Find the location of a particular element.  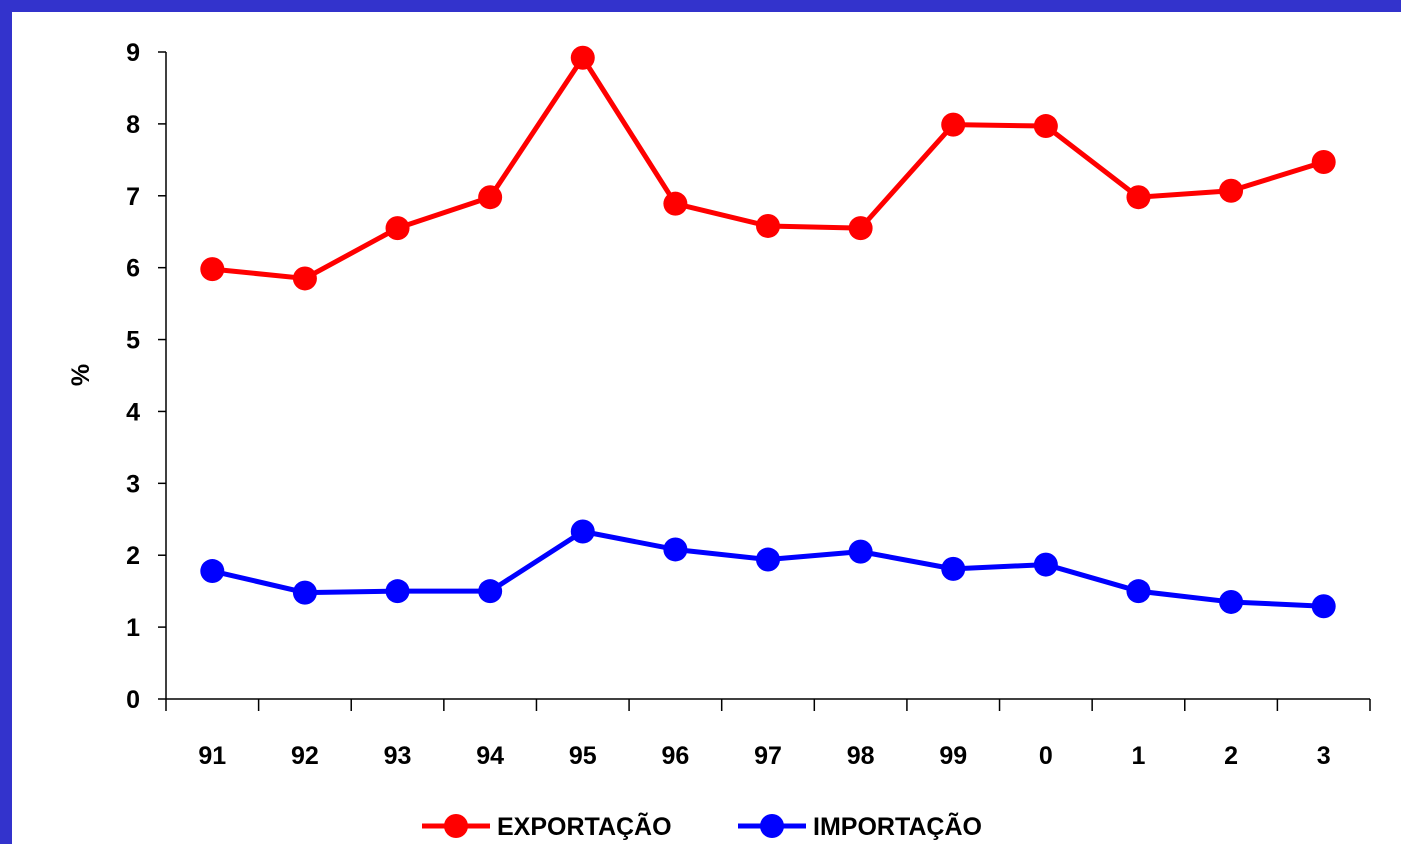

legend: EXPORTAÇÃO IMPORTAÇÃO is located at coordinates (702, 826).